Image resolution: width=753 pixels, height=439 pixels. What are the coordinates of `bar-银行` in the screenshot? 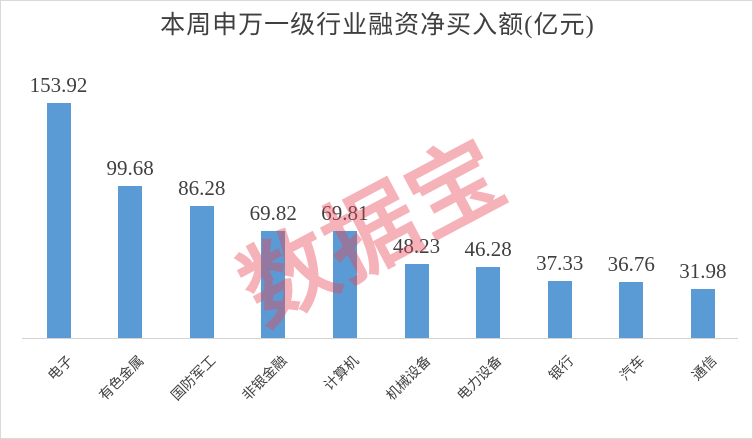 It's located at (559, 309).